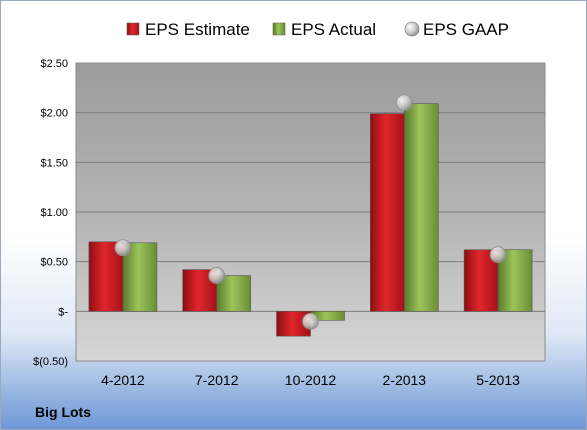  I want to click on eps-actual-legend-swatch, so click(279, 29).